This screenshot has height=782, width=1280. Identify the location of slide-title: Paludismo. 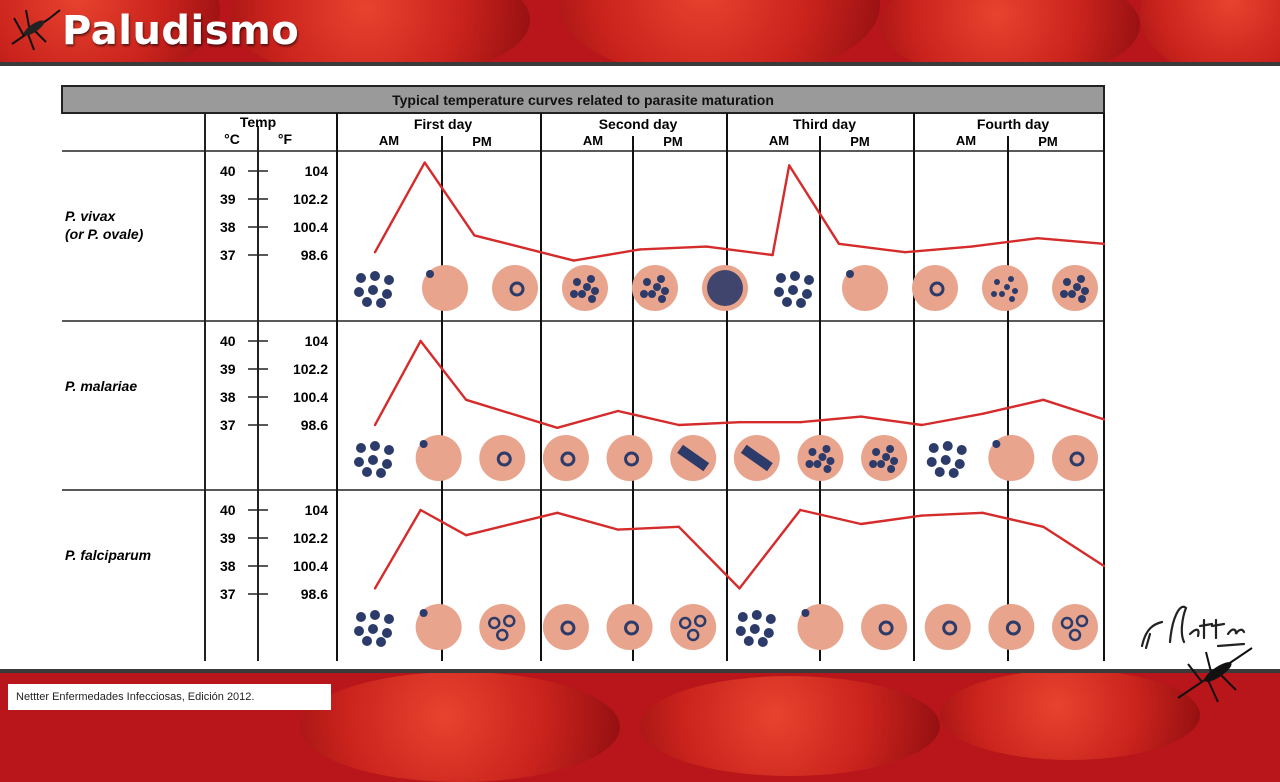
(181, 31).